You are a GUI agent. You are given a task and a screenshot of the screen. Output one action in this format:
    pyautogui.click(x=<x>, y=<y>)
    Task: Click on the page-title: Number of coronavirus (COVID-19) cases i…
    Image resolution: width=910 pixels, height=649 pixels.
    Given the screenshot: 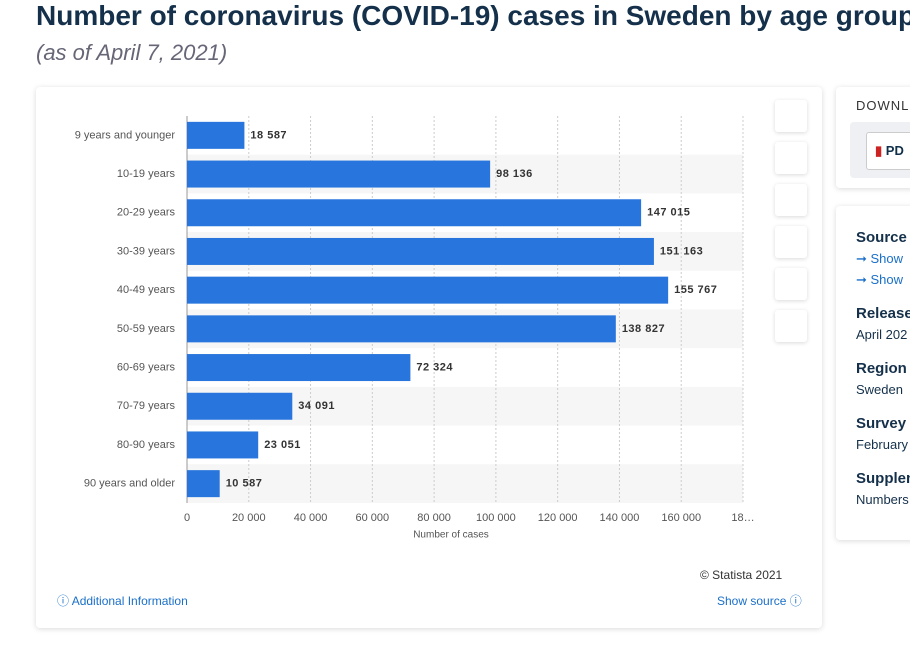 What is the action you would take?
    pyautogui.click(x=473, y=15)
    